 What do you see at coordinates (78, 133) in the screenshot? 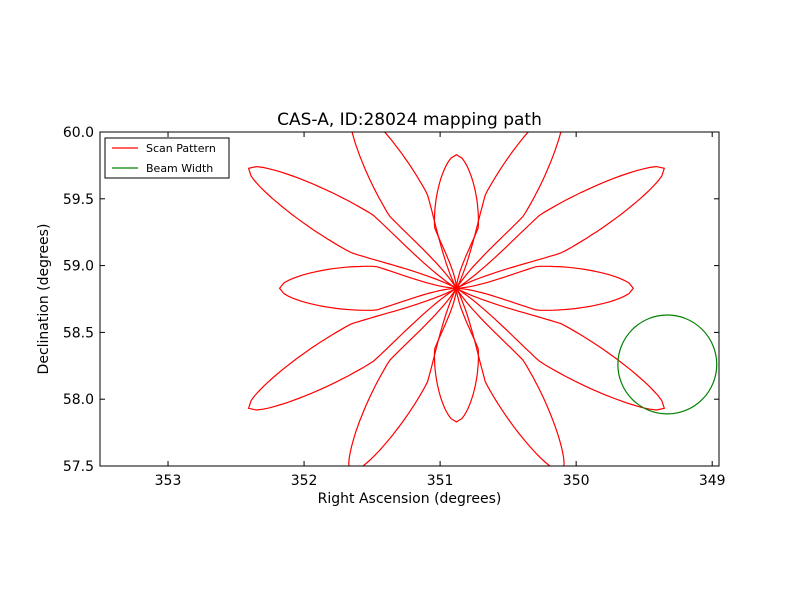
I see `y-tick-label: 60.0` at bounding box center [78, 133].